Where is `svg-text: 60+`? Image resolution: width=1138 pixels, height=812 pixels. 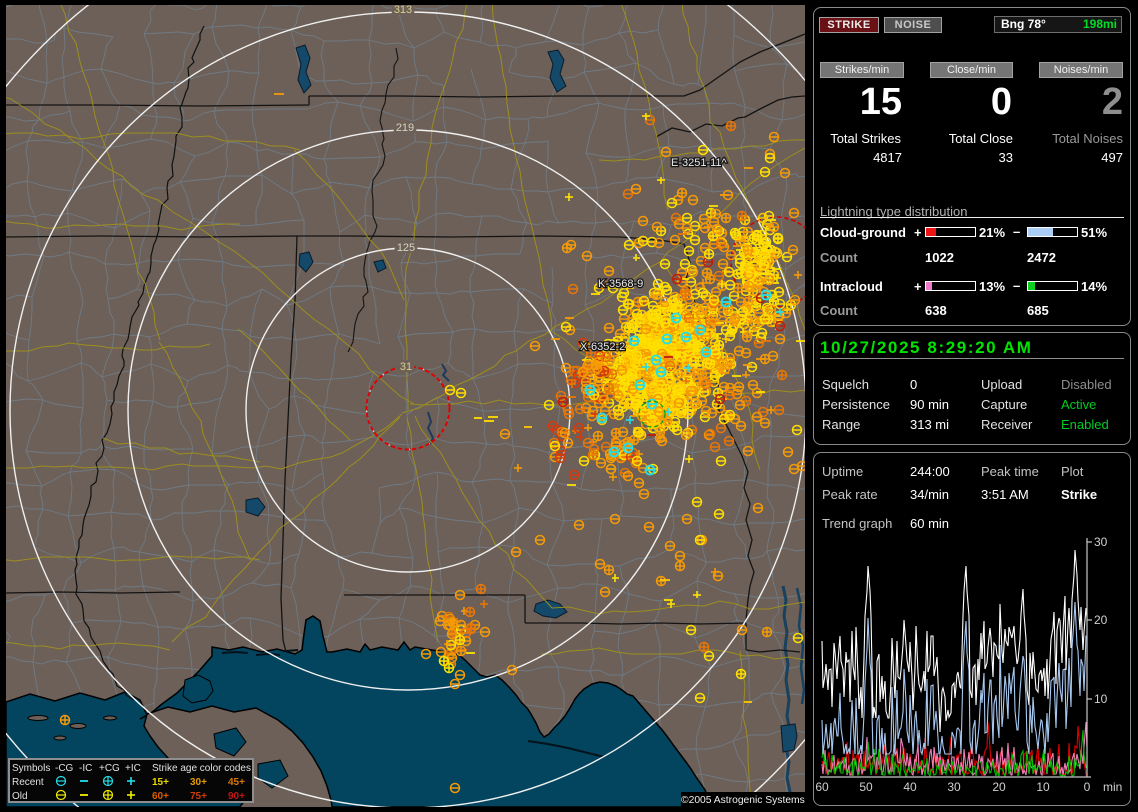 svg-text: 60+ is located at coordinates (160, 796).